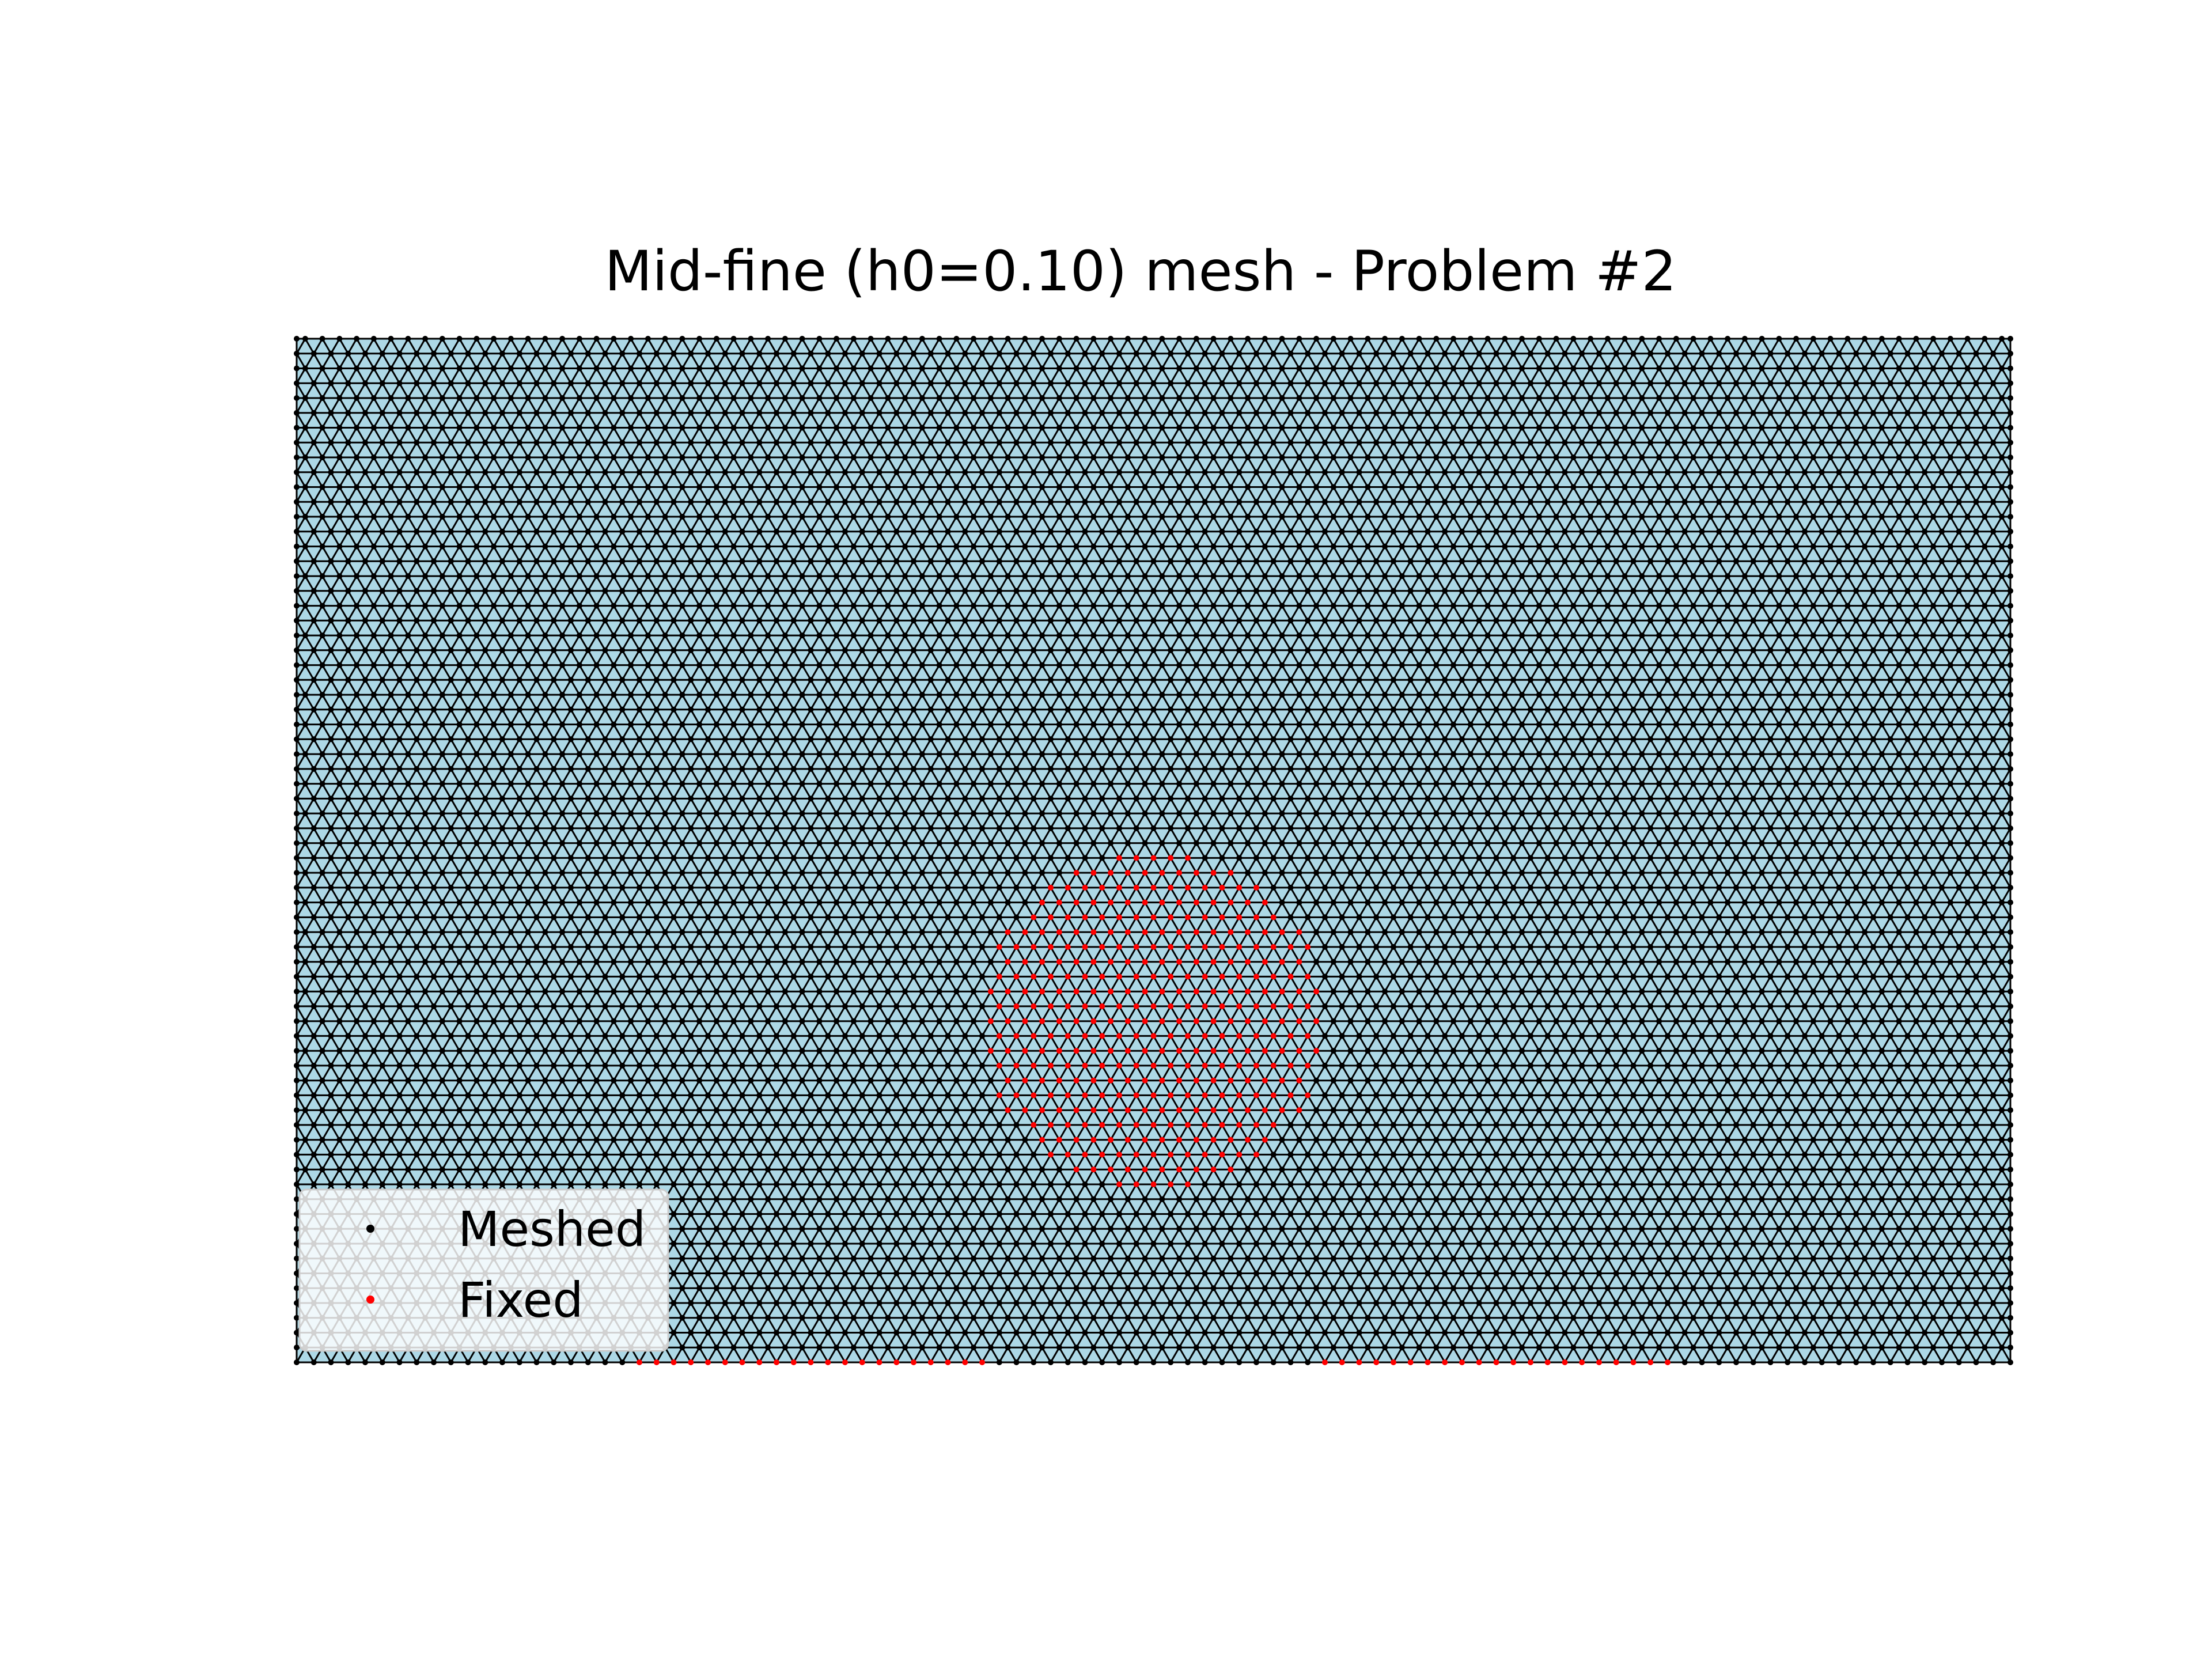  I want to click on chart-title: Mid-fine (h0=0.10) mesh - Problem #2, so click(1140, 271).